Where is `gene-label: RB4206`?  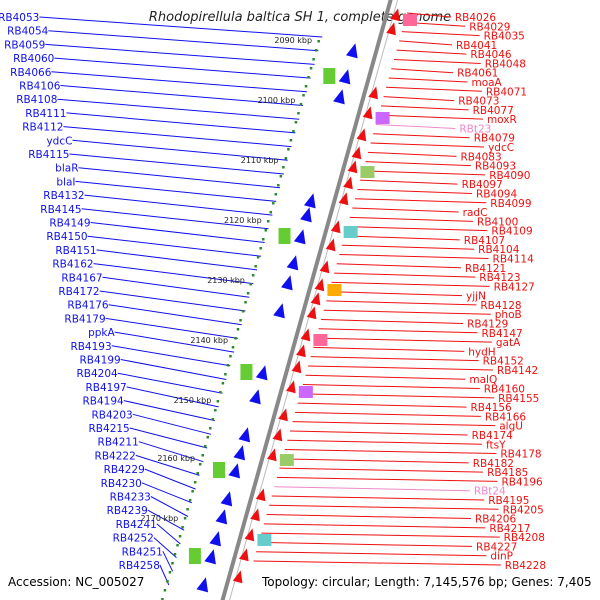
gene-label: RB4206 is located at coordinates (496, 520).